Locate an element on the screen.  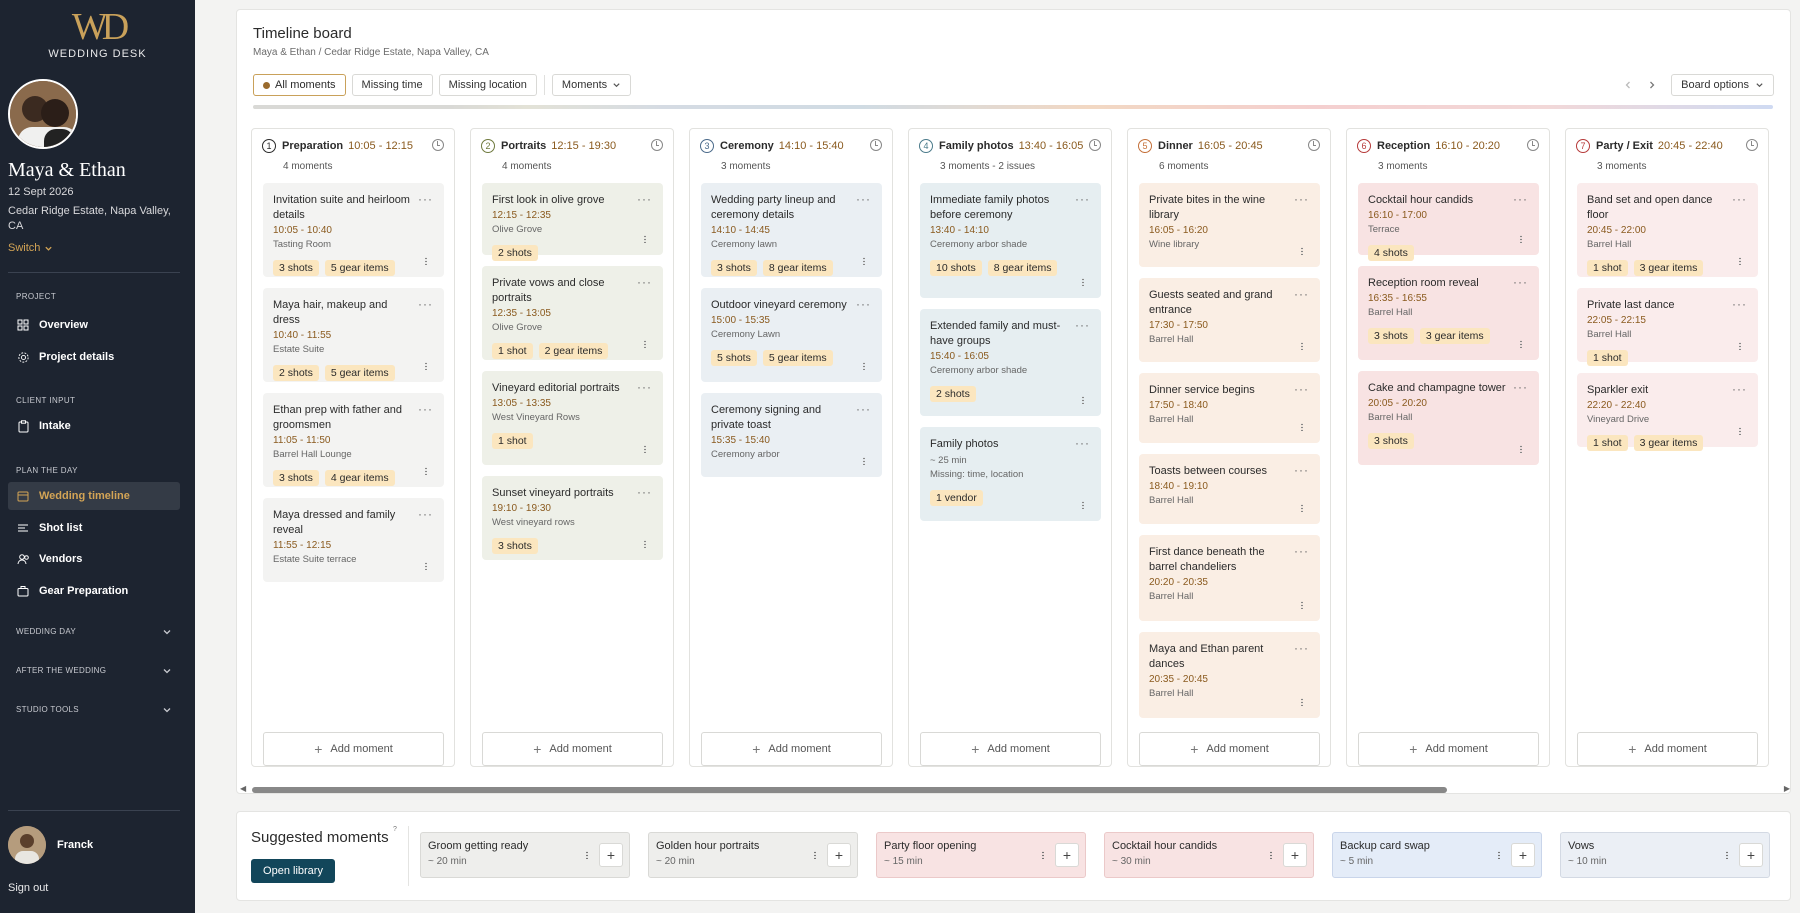
app-logo: WD WEDDING DESK is located at coordinates (97, 34).